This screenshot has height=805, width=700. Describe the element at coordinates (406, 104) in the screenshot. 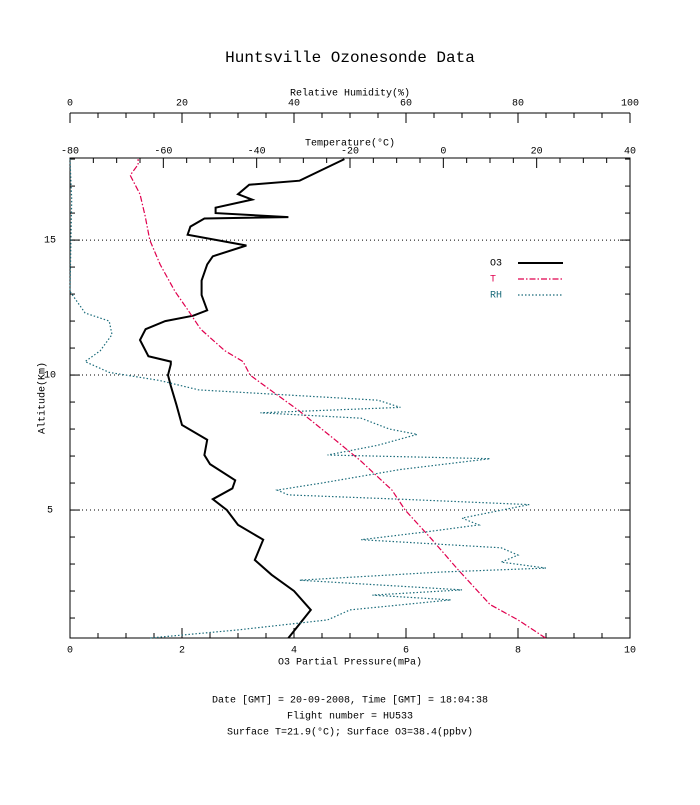

I see `x-tick-label: 60` at that location.